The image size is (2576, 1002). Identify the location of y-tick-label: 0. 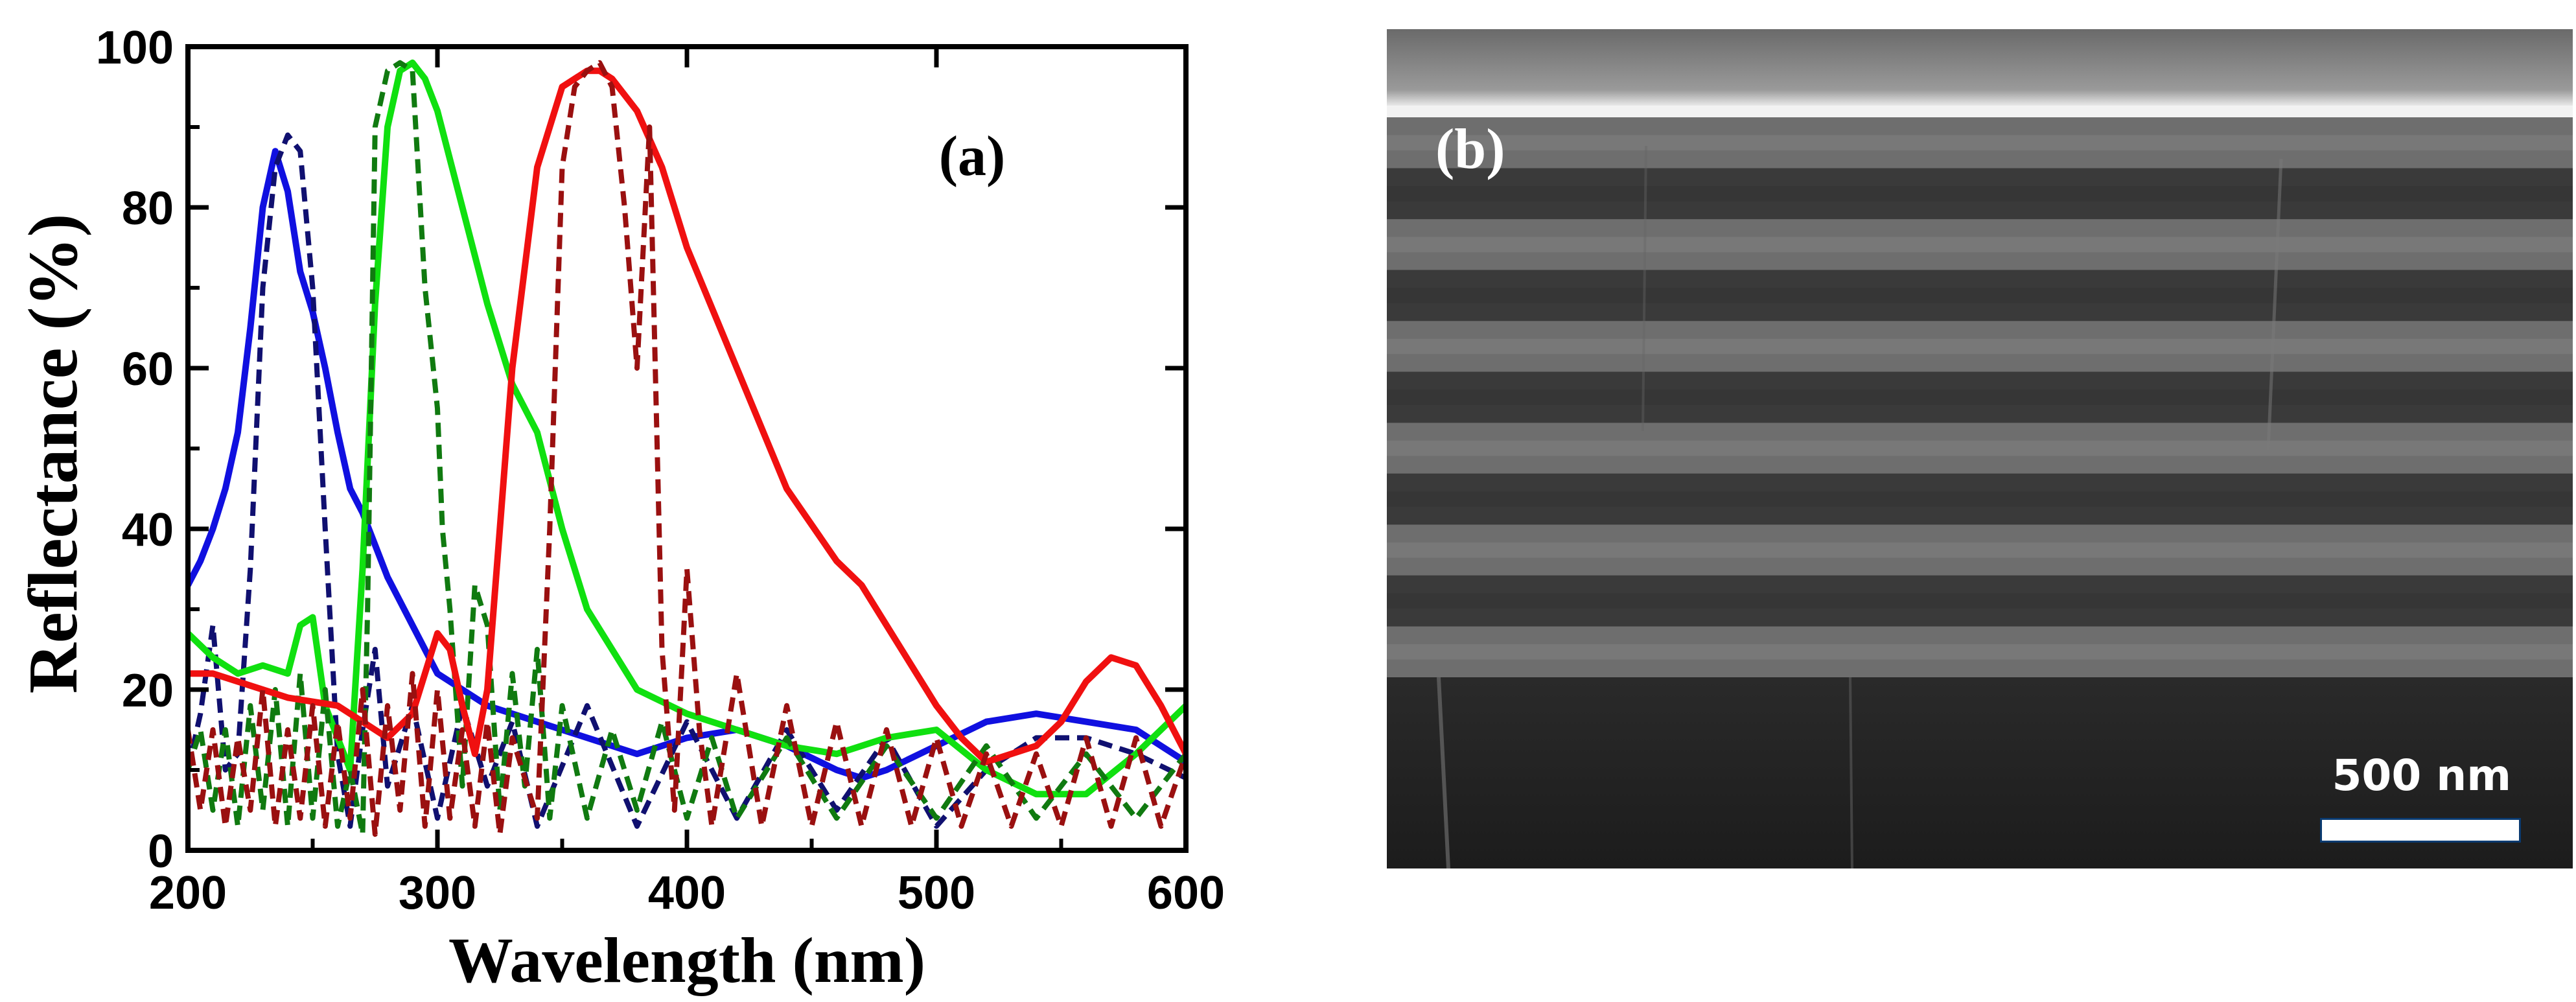
(161, 852).